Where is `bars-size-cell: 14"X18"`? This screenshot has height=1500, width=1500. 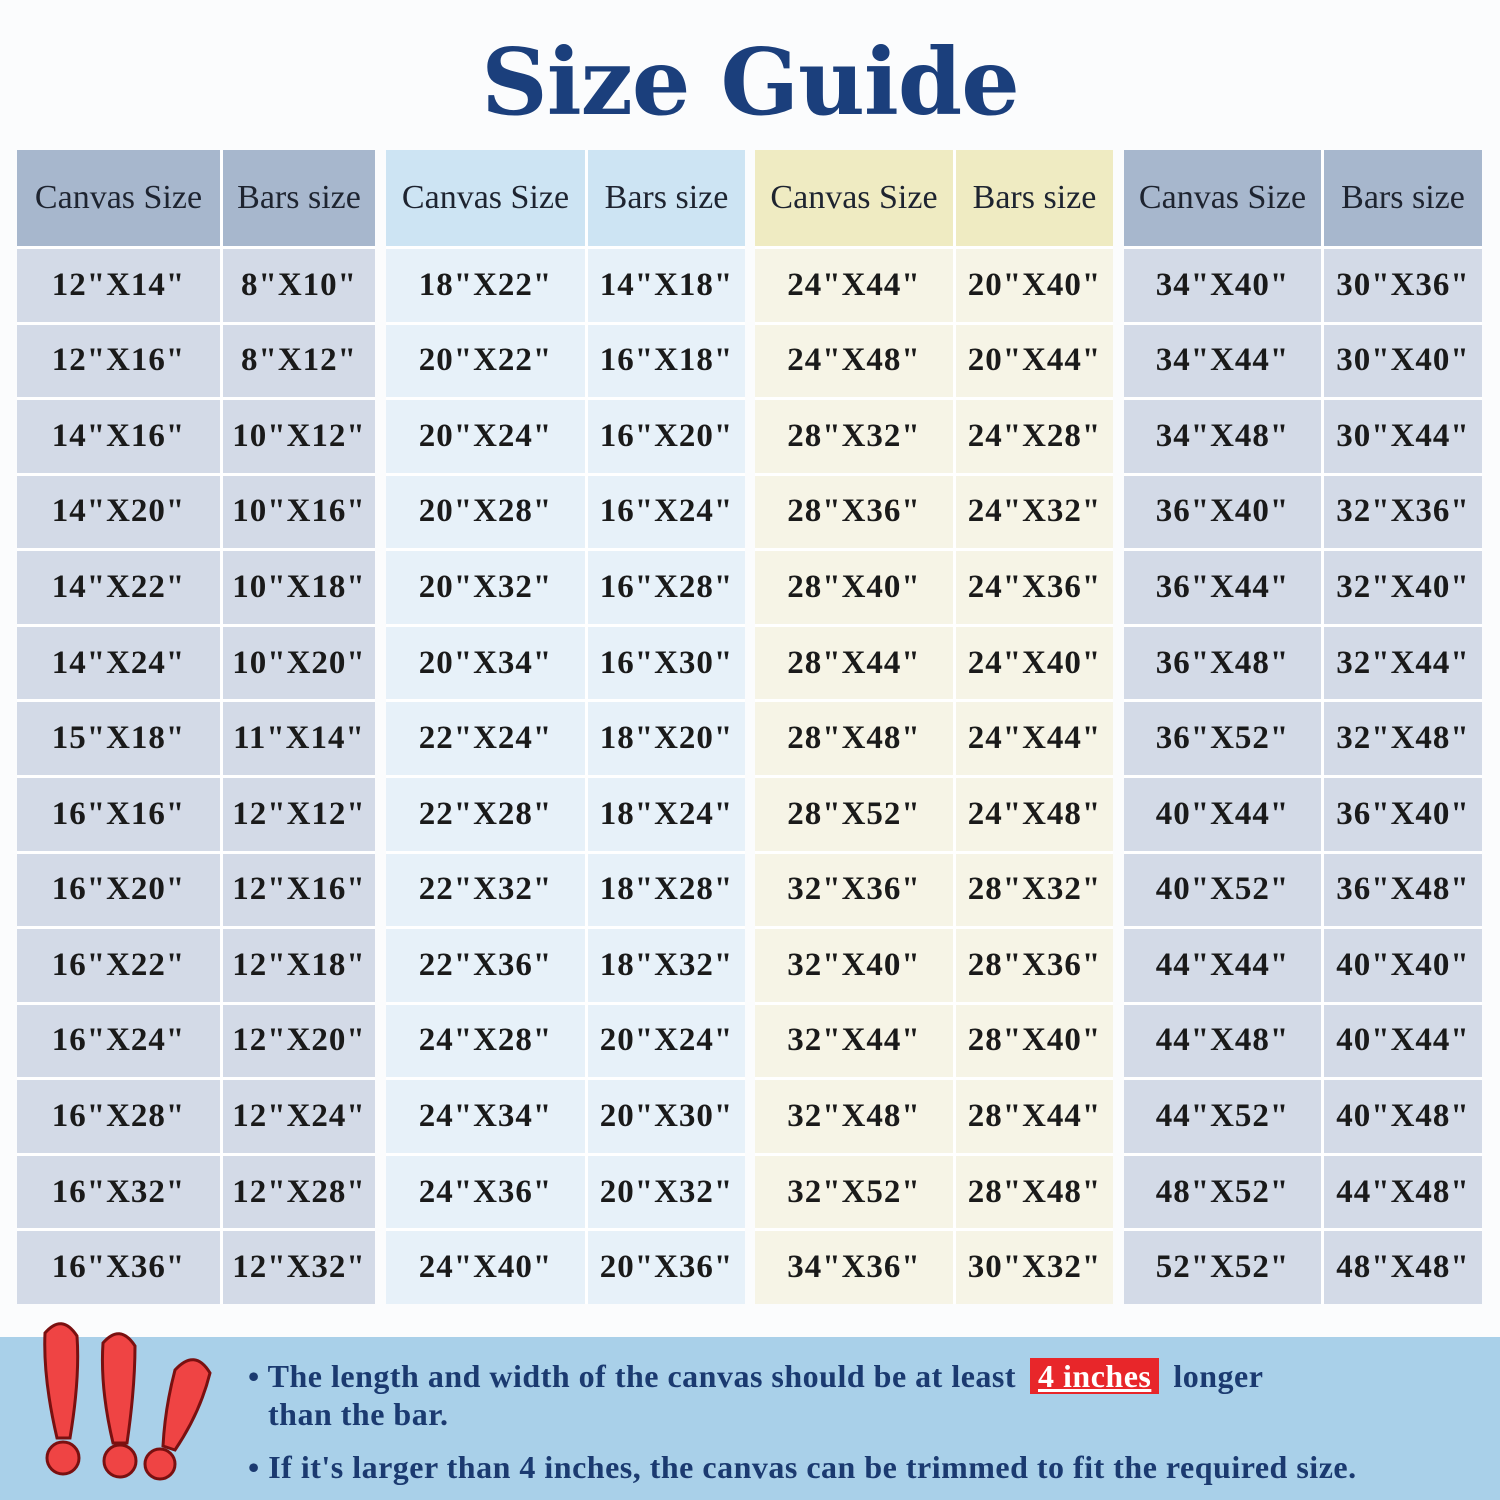
bars-size-cell: 14"X18" is located at coordinates (666, 285).